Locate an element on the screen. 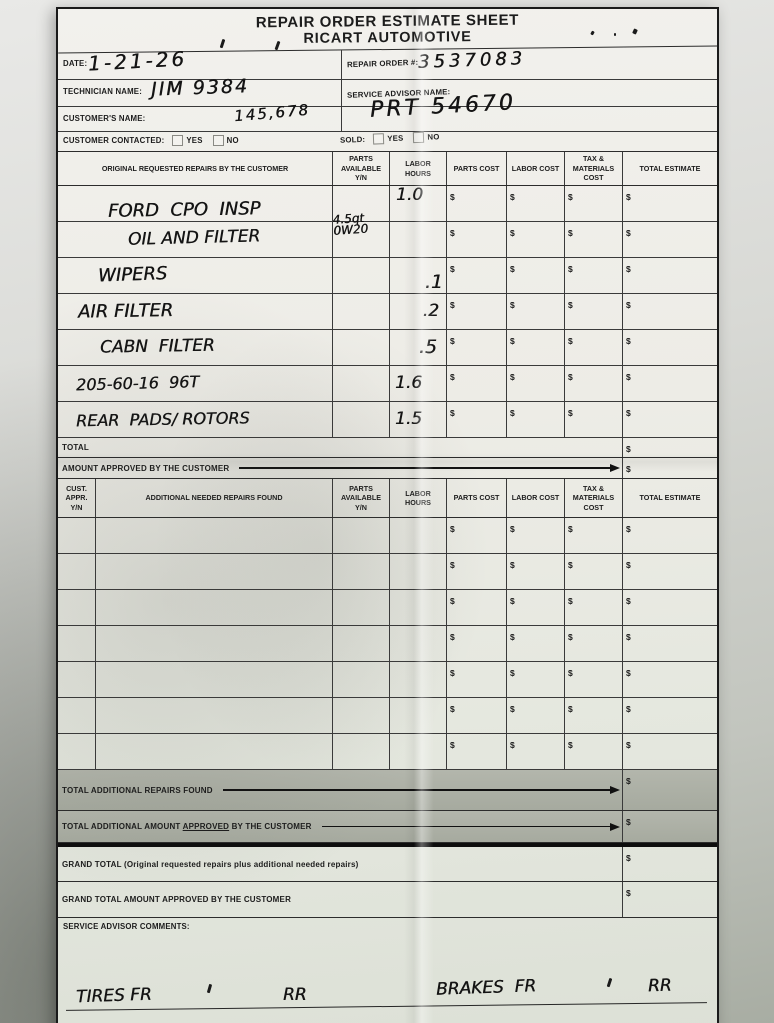 The image size is (774, 1023). amount-approved-row: AMOUNT APPROVED BY THE CUSTOMER $ is located at coordinates (387, 468).